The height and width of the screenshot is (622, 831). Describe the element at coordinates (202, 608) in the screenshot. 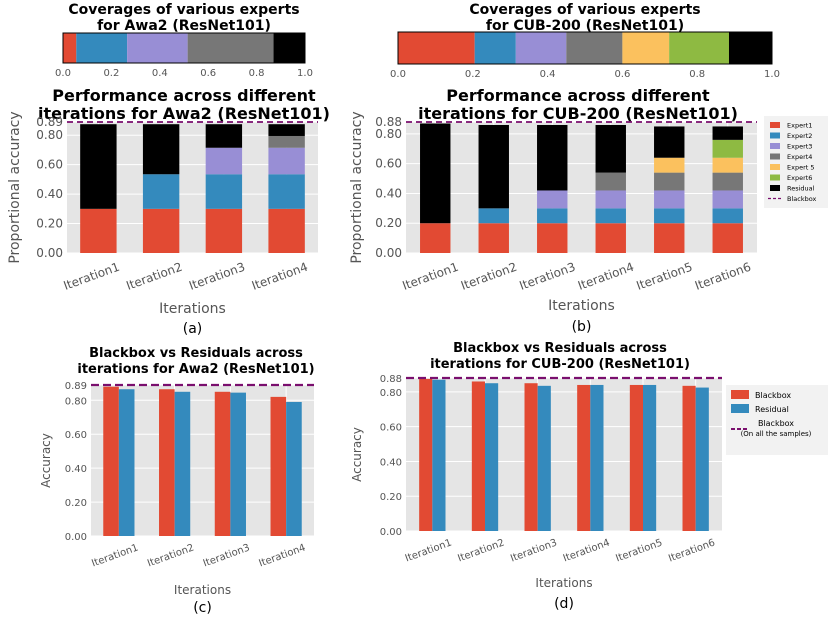

I see `bb-awa2-caption: (c)` at that location.